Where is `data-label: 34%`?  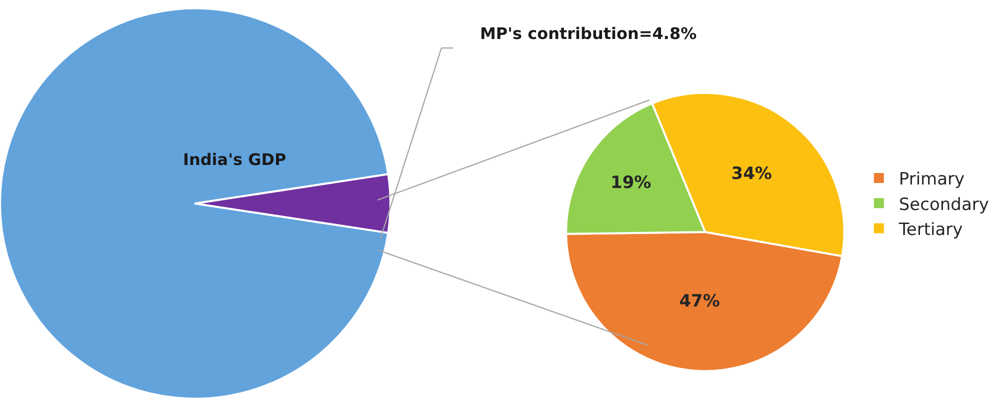 data-label: 34% is located at coordinates (751, 174).